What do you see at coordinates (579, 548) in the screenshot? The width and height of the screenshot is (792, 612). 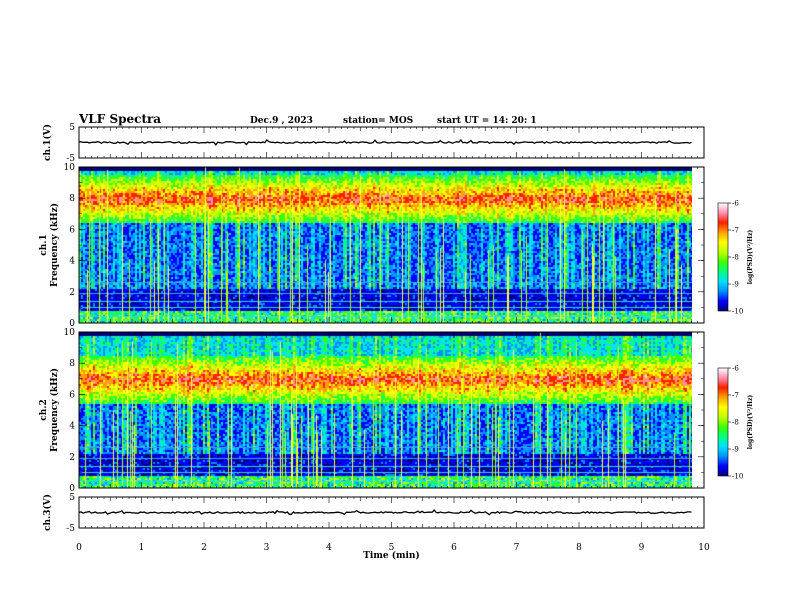 I see `x-tick-label: 8` at bounding box center [579, 548].